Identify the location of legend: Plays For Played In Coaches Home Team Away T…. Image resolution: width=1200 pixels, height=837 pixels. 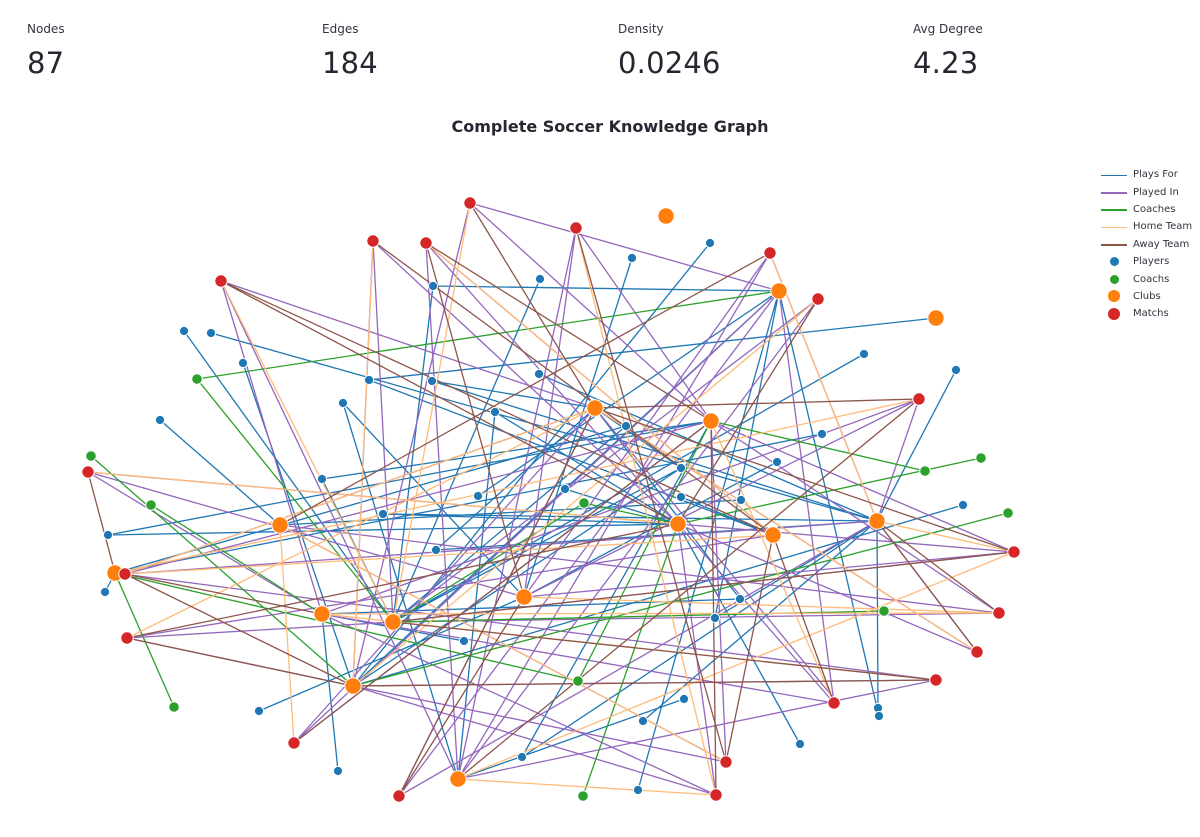
(1149, 244).